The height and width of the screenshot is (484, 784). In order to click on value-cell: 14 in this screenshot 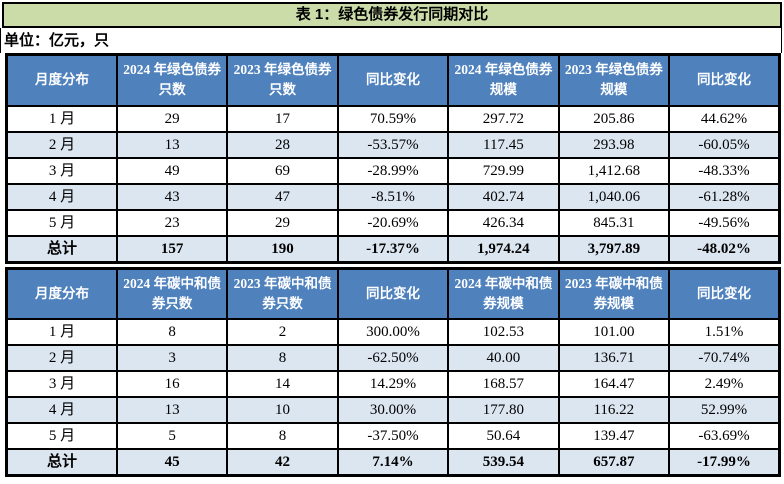, I will do `click(282, 384)`.